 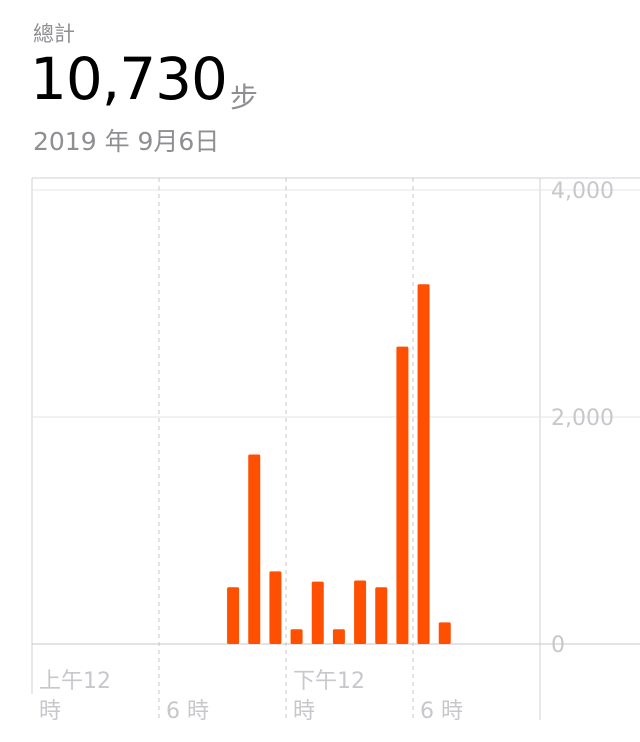 I want to click on x-tick-label: 上午12, so click(x=75, y=681).